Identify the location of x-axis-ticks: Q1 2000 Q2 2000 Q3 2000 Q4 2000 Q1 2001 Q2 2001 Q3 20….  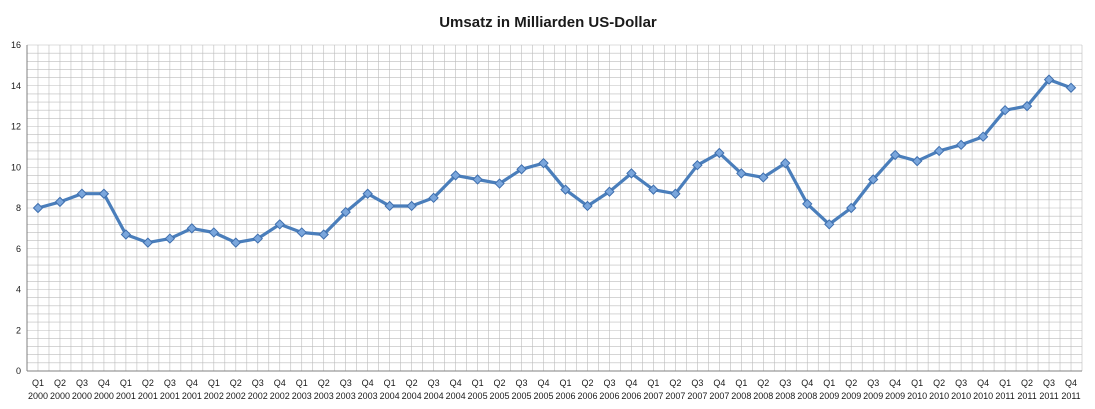
(554, 389).